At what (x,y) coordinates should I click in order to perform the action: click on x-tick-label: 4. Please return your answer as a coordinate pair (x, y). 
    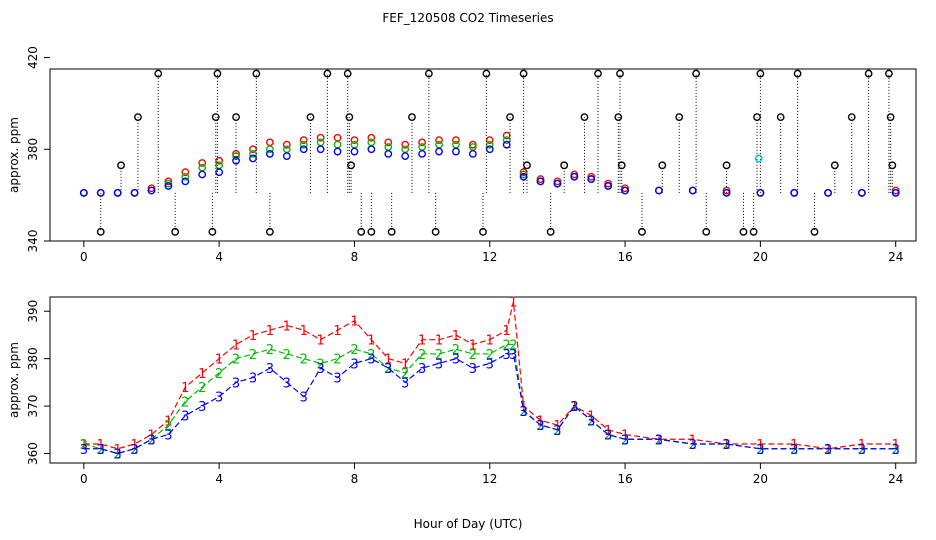
    Looking at the image, I should click on (219, 257).